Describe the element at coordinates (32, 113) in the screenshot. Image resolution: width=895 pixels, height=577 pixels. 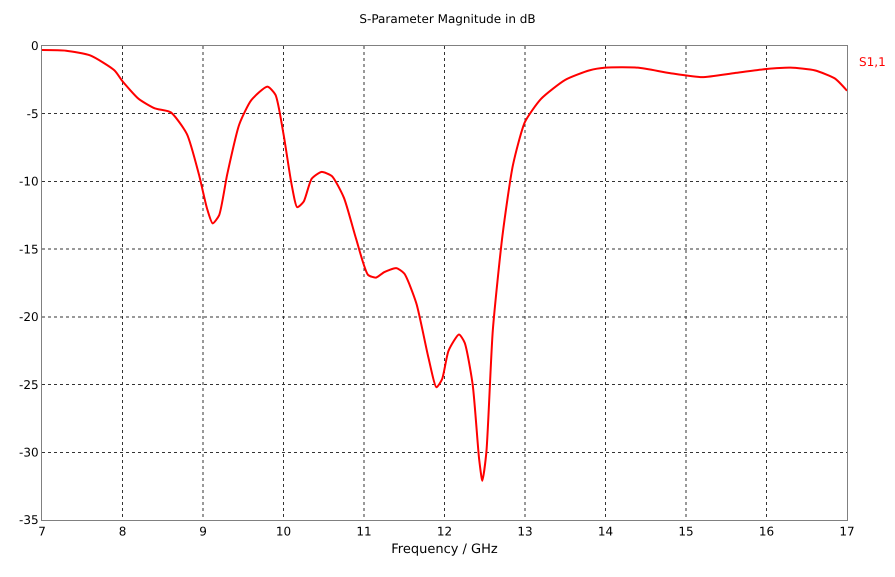
I see `y-tick-label: -5` at that location.